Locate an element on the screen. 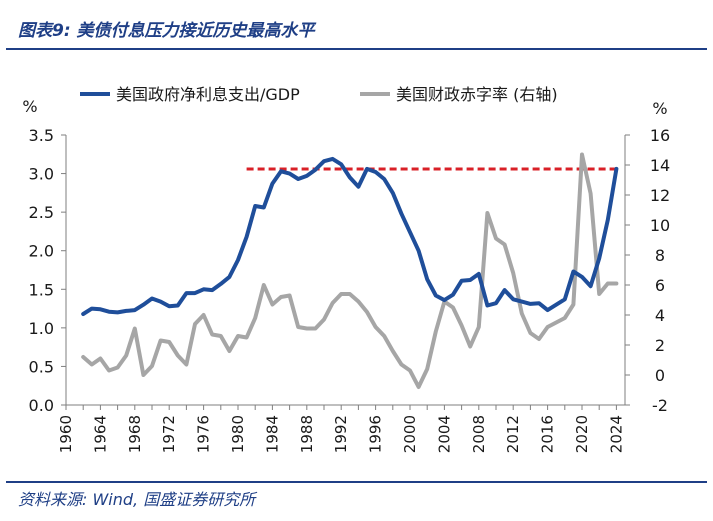  x-tick-label: 1976 is located at coordinates (204, 434).